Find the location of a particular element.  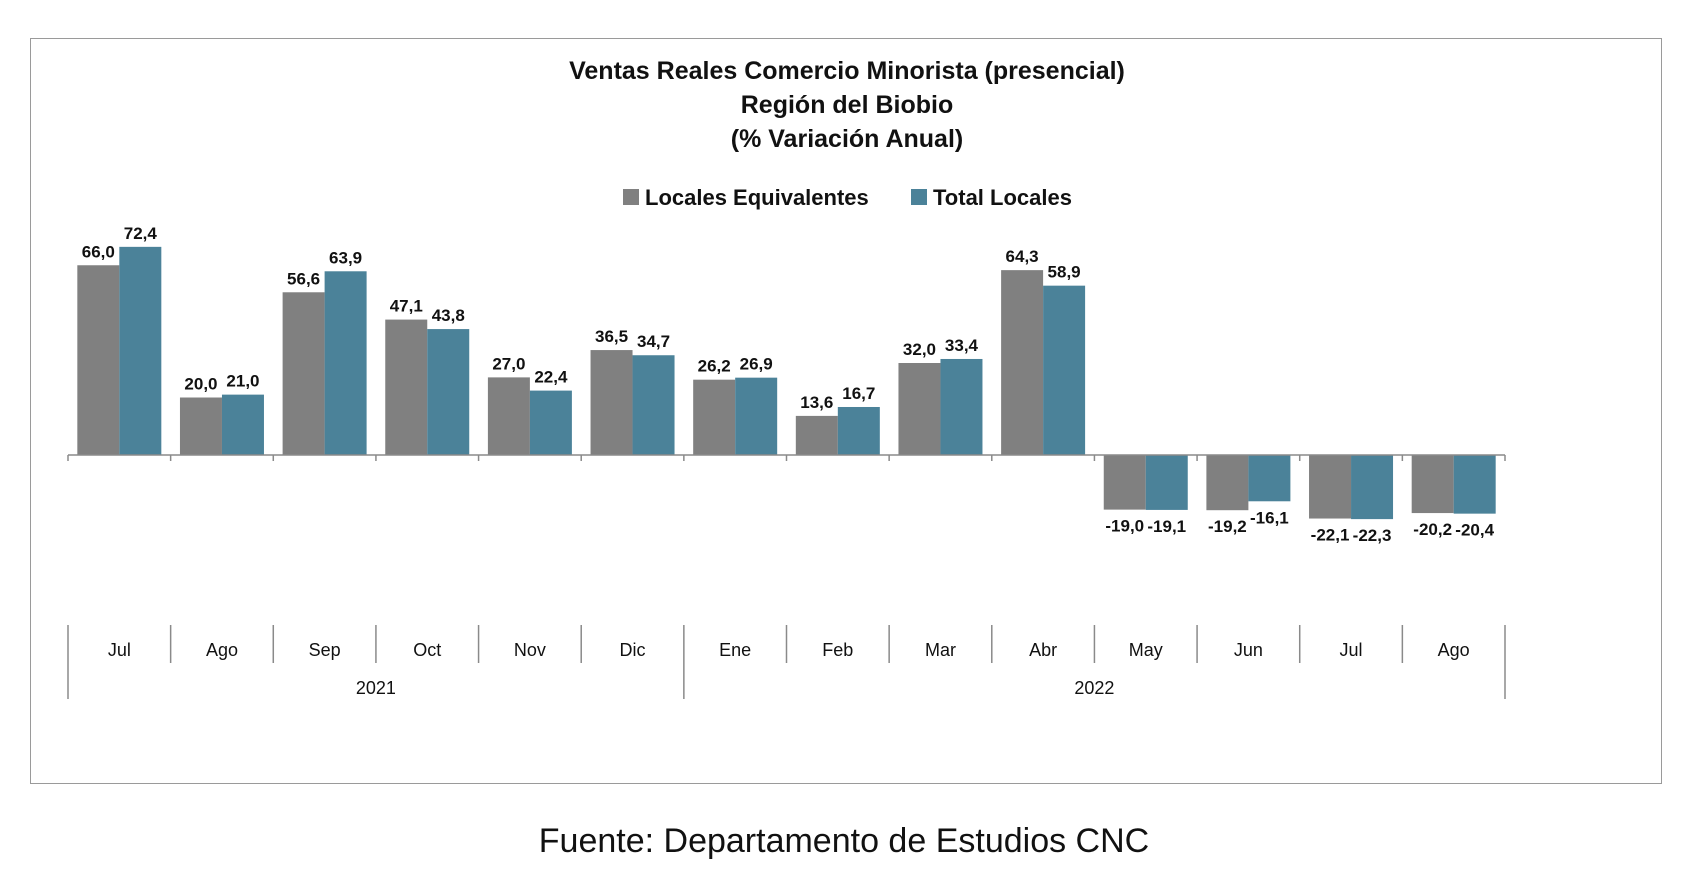

data-label-total-locales-7: 26,9 is located at coordinates (756, 364).